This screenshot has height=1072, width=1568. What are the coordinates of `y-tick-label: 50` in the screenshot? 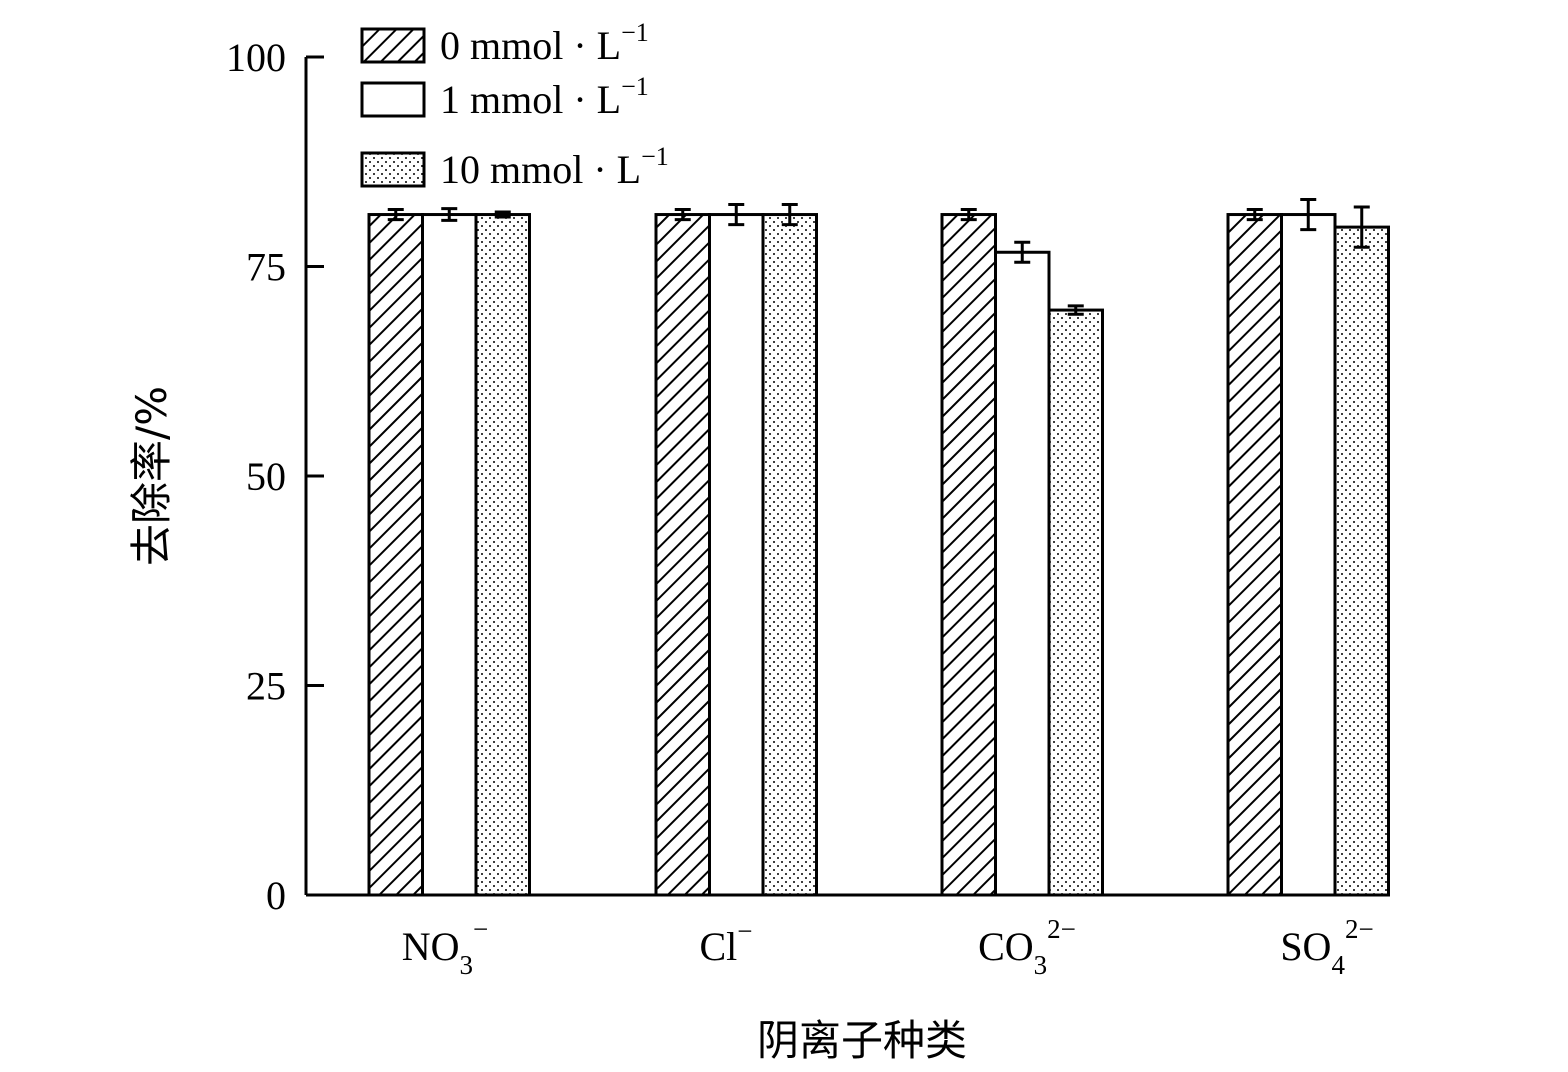 It's located at (266, 476).